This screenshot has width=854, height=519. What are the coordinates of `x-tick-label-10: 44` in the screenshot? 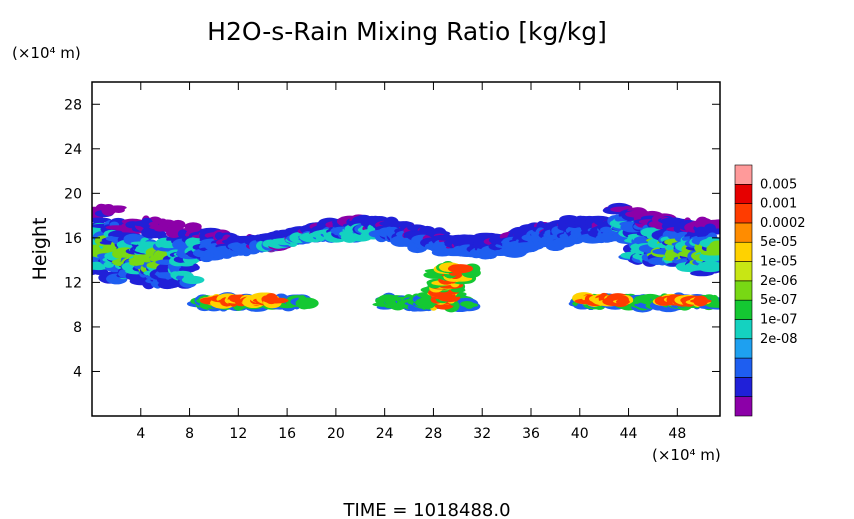 It's located at (629, 434).